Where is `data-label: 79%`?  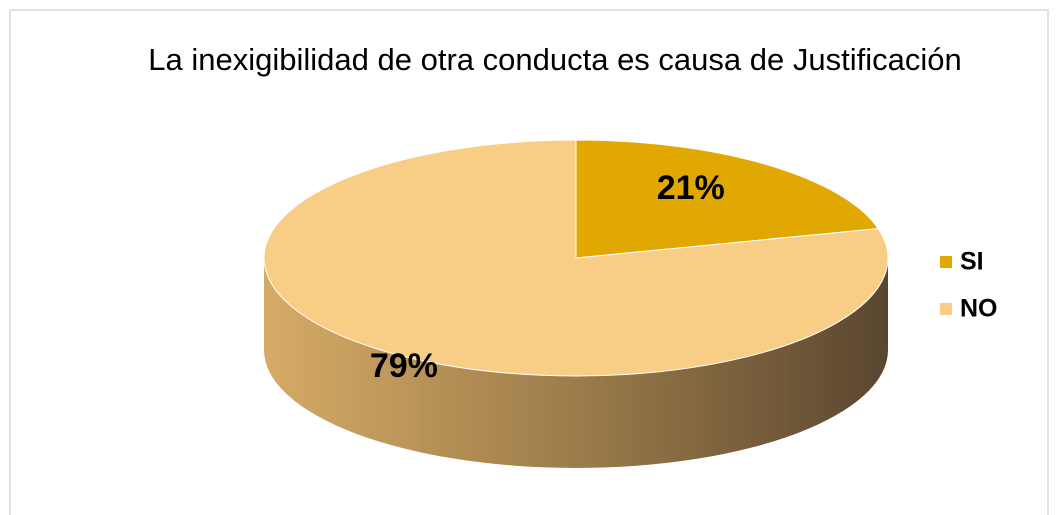
data-label: 79% is located at coordinates (404, 366).